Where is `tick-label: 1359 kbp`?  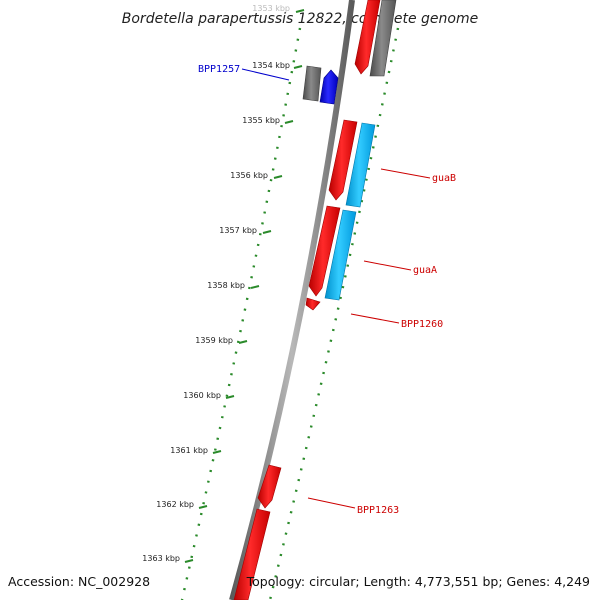
tick-label: 1359 kbp is located at coordinates (214, 340).